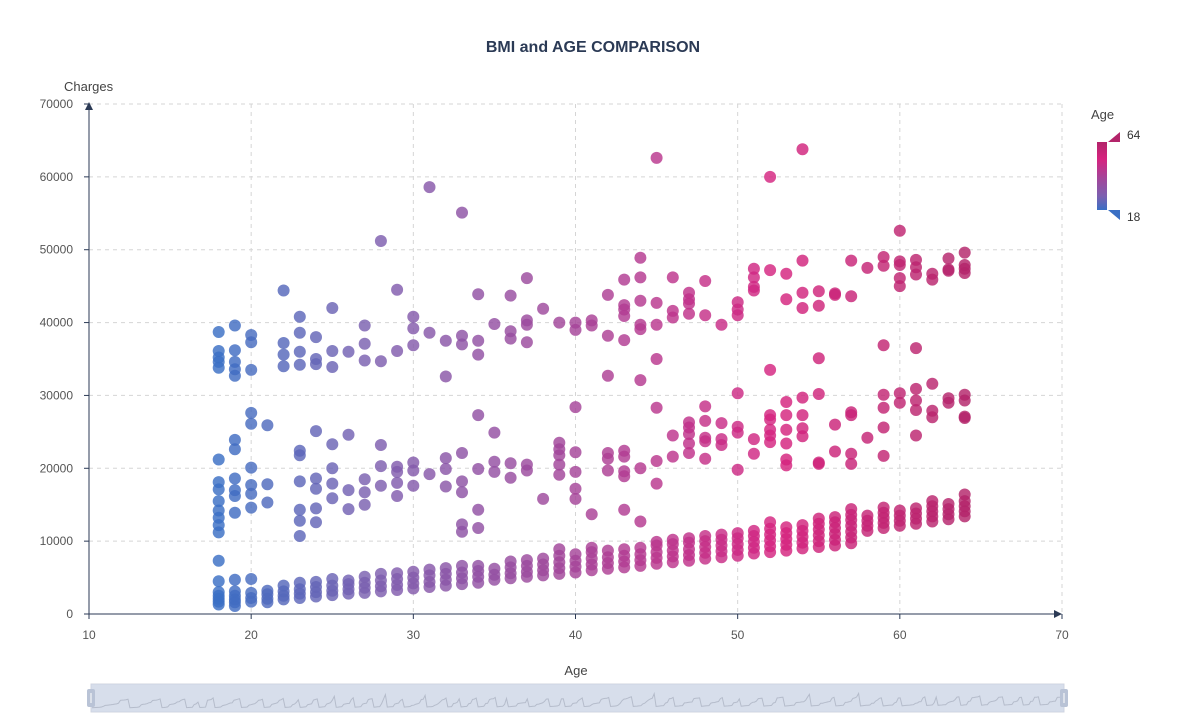 The image size is (1186, 728). I want to click on data-zoom-right-handle, so click(1064, 698).